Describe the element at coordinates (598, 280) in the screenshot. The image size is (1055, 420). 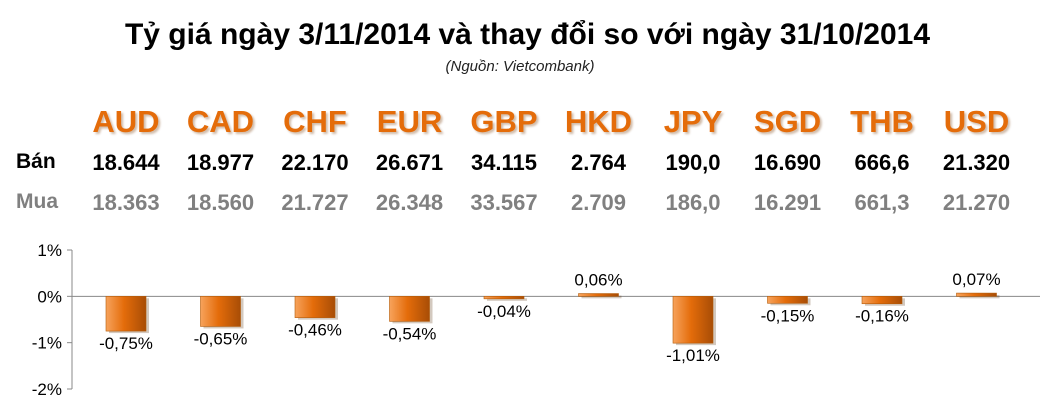
I see `data-label: 0,06%` at that location.